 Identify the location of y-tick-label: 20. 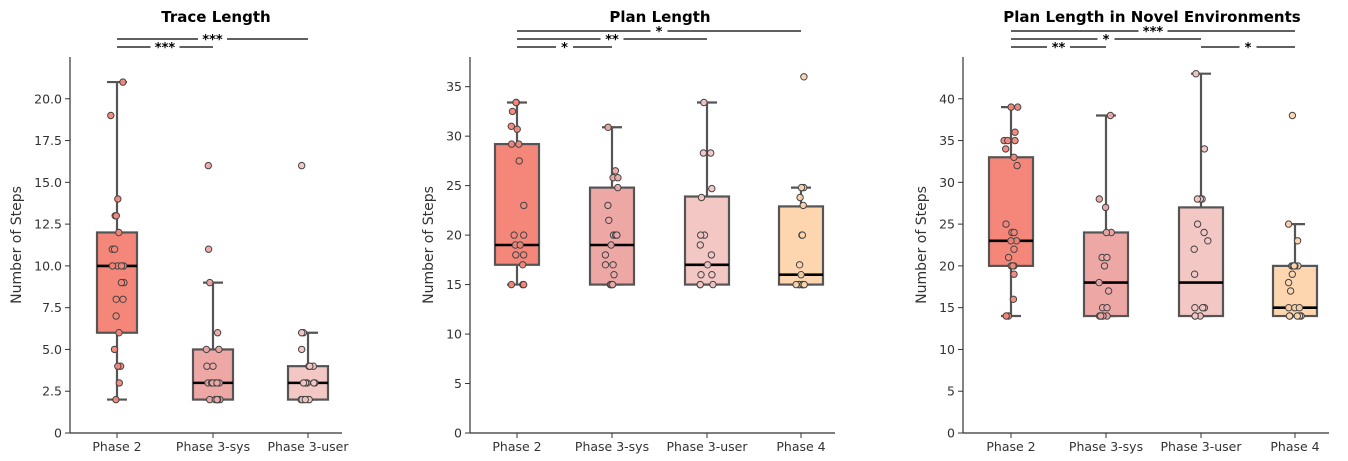
(947, 265).